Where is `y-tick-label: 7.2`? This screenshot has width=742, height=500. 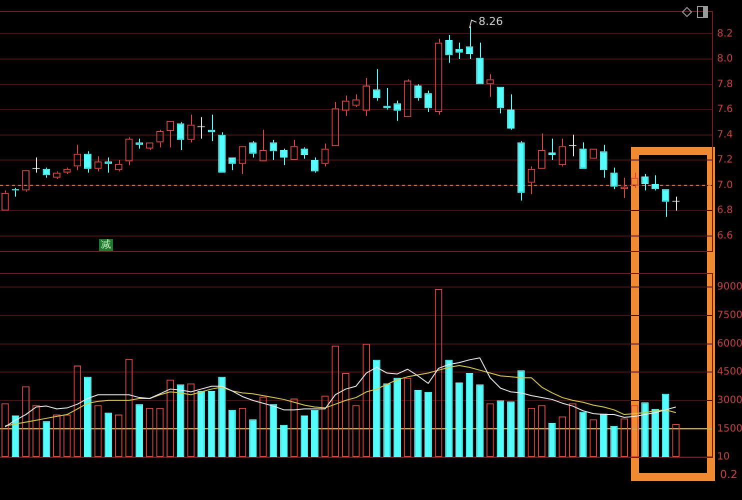 y-tick-label: 7.2 is located at coordinates (725, 160).